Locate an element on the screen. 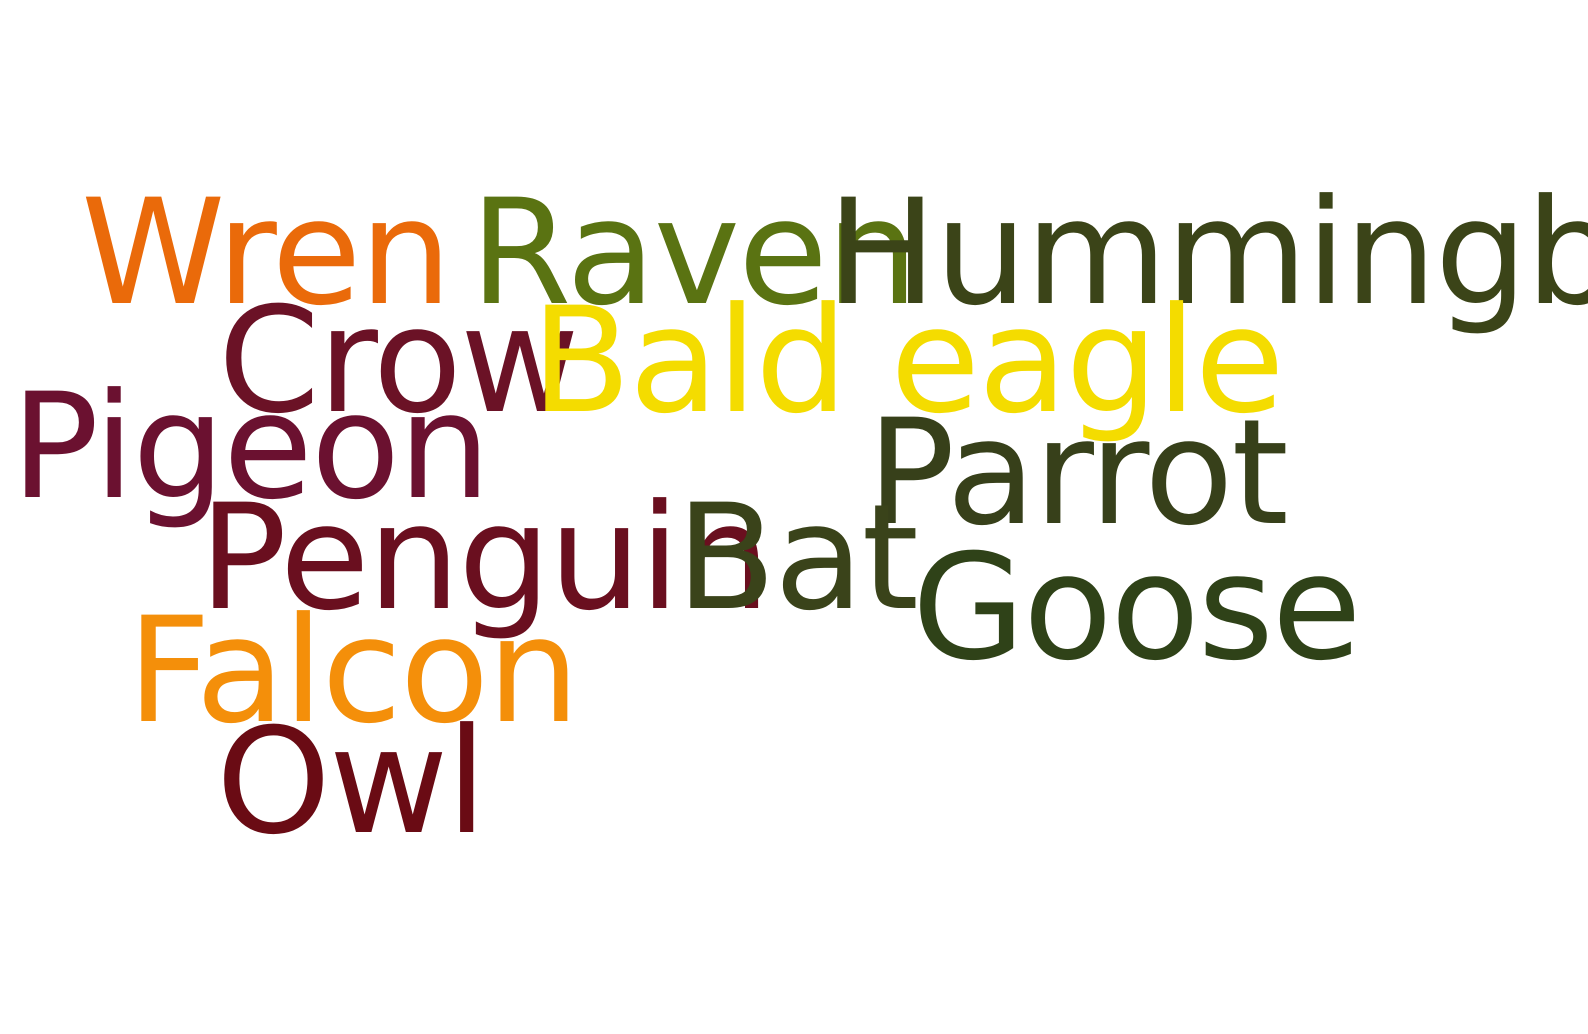  word-hummingbird: Hummingbird is located at coordinates (1207, 253).